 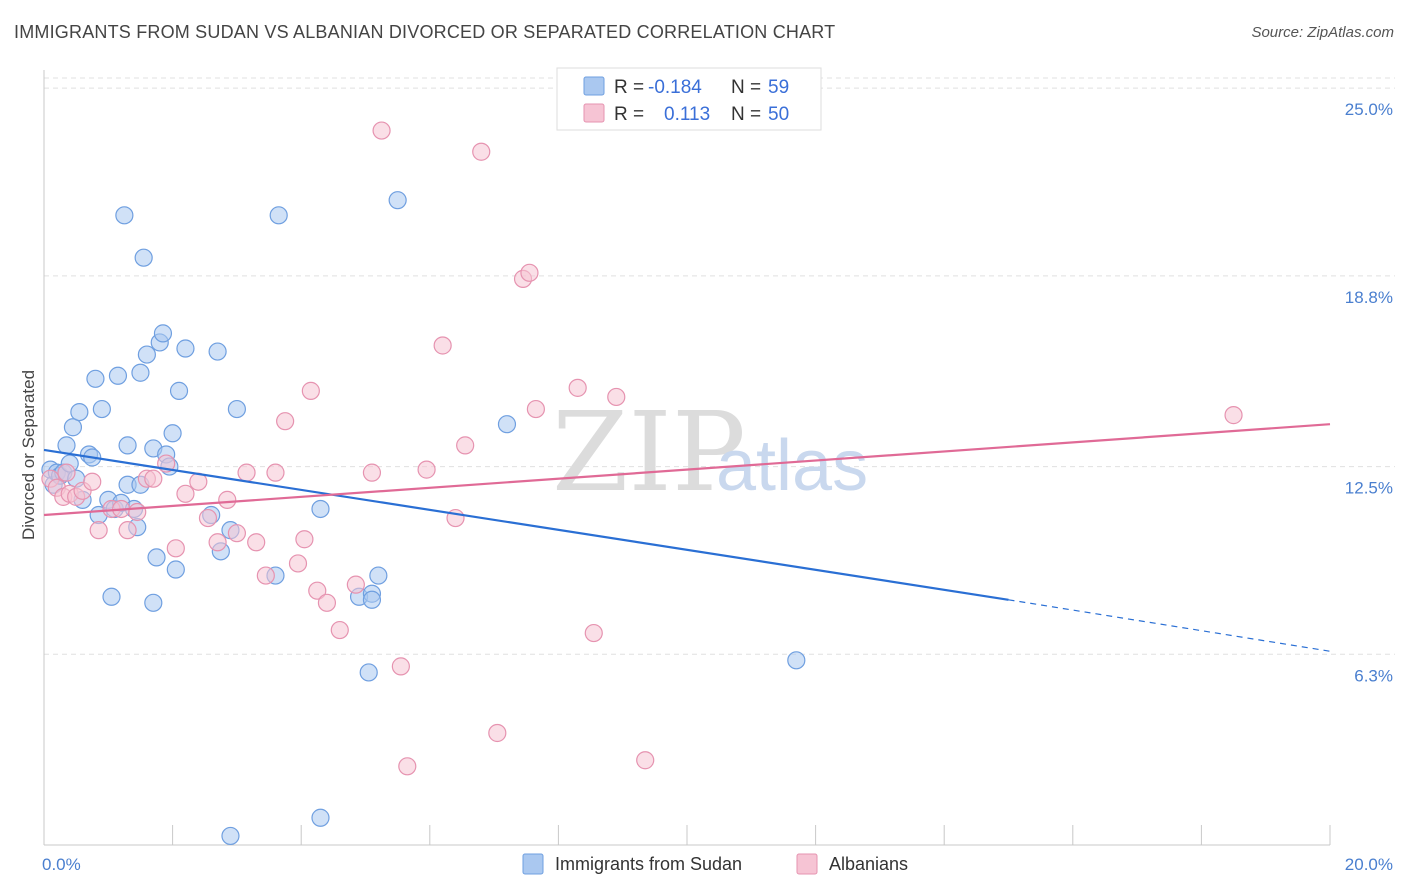 What do you see at coordinates (778, 114) in the screenshot?
I see `legend-n-value-2: 50` at bounding box center [778, 114].